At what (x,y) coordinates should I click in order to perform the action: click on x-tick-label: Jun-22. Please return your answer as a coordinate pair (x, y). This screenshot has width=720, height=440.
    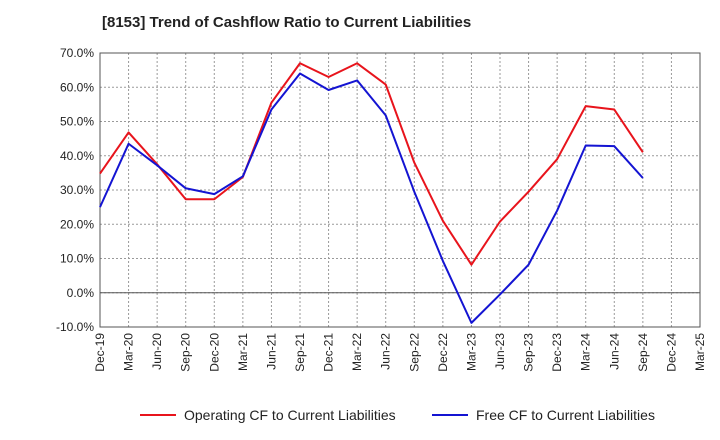
    Looking at the image, I should click on (386, 351).